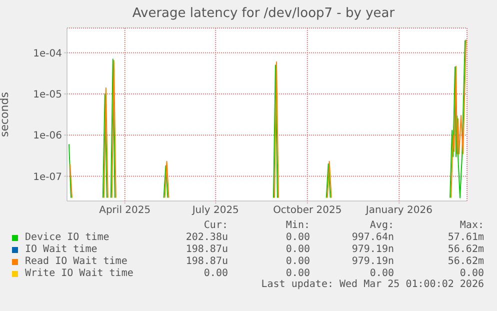  Describe the element at coordinates (76, 261) in the screenshot. I see `legend-label: Read IO Wait time` at that location.